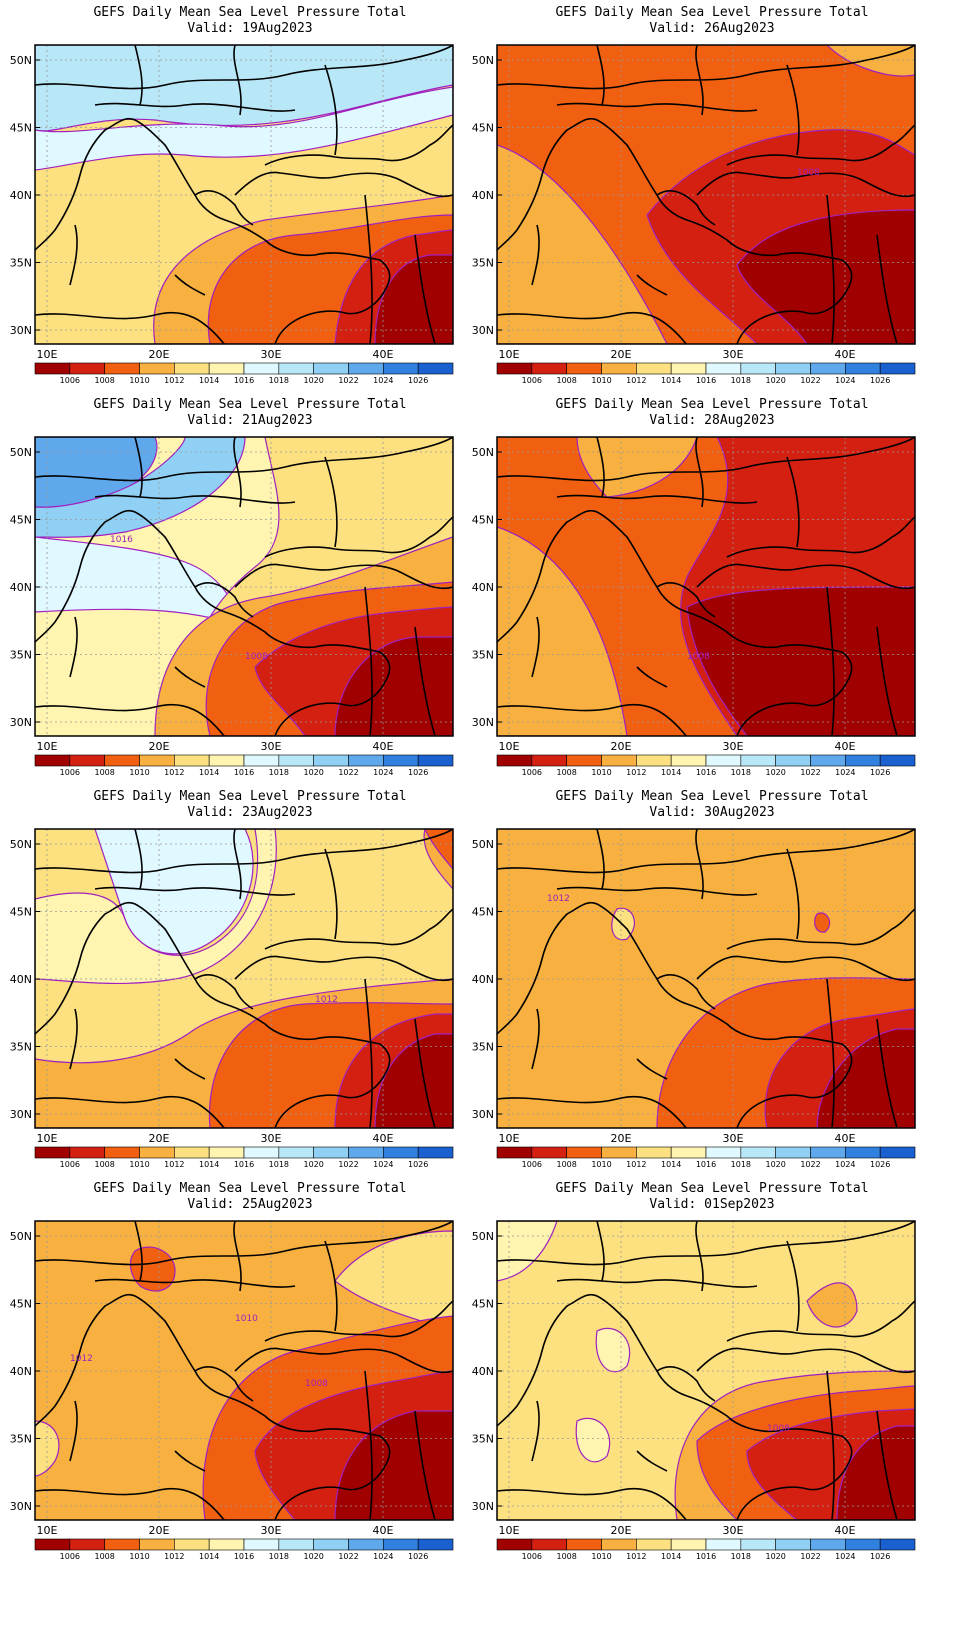  Describe the element at coordinates (316, 1384) in the screenshot. I see `contour-label: 1008` at that location.